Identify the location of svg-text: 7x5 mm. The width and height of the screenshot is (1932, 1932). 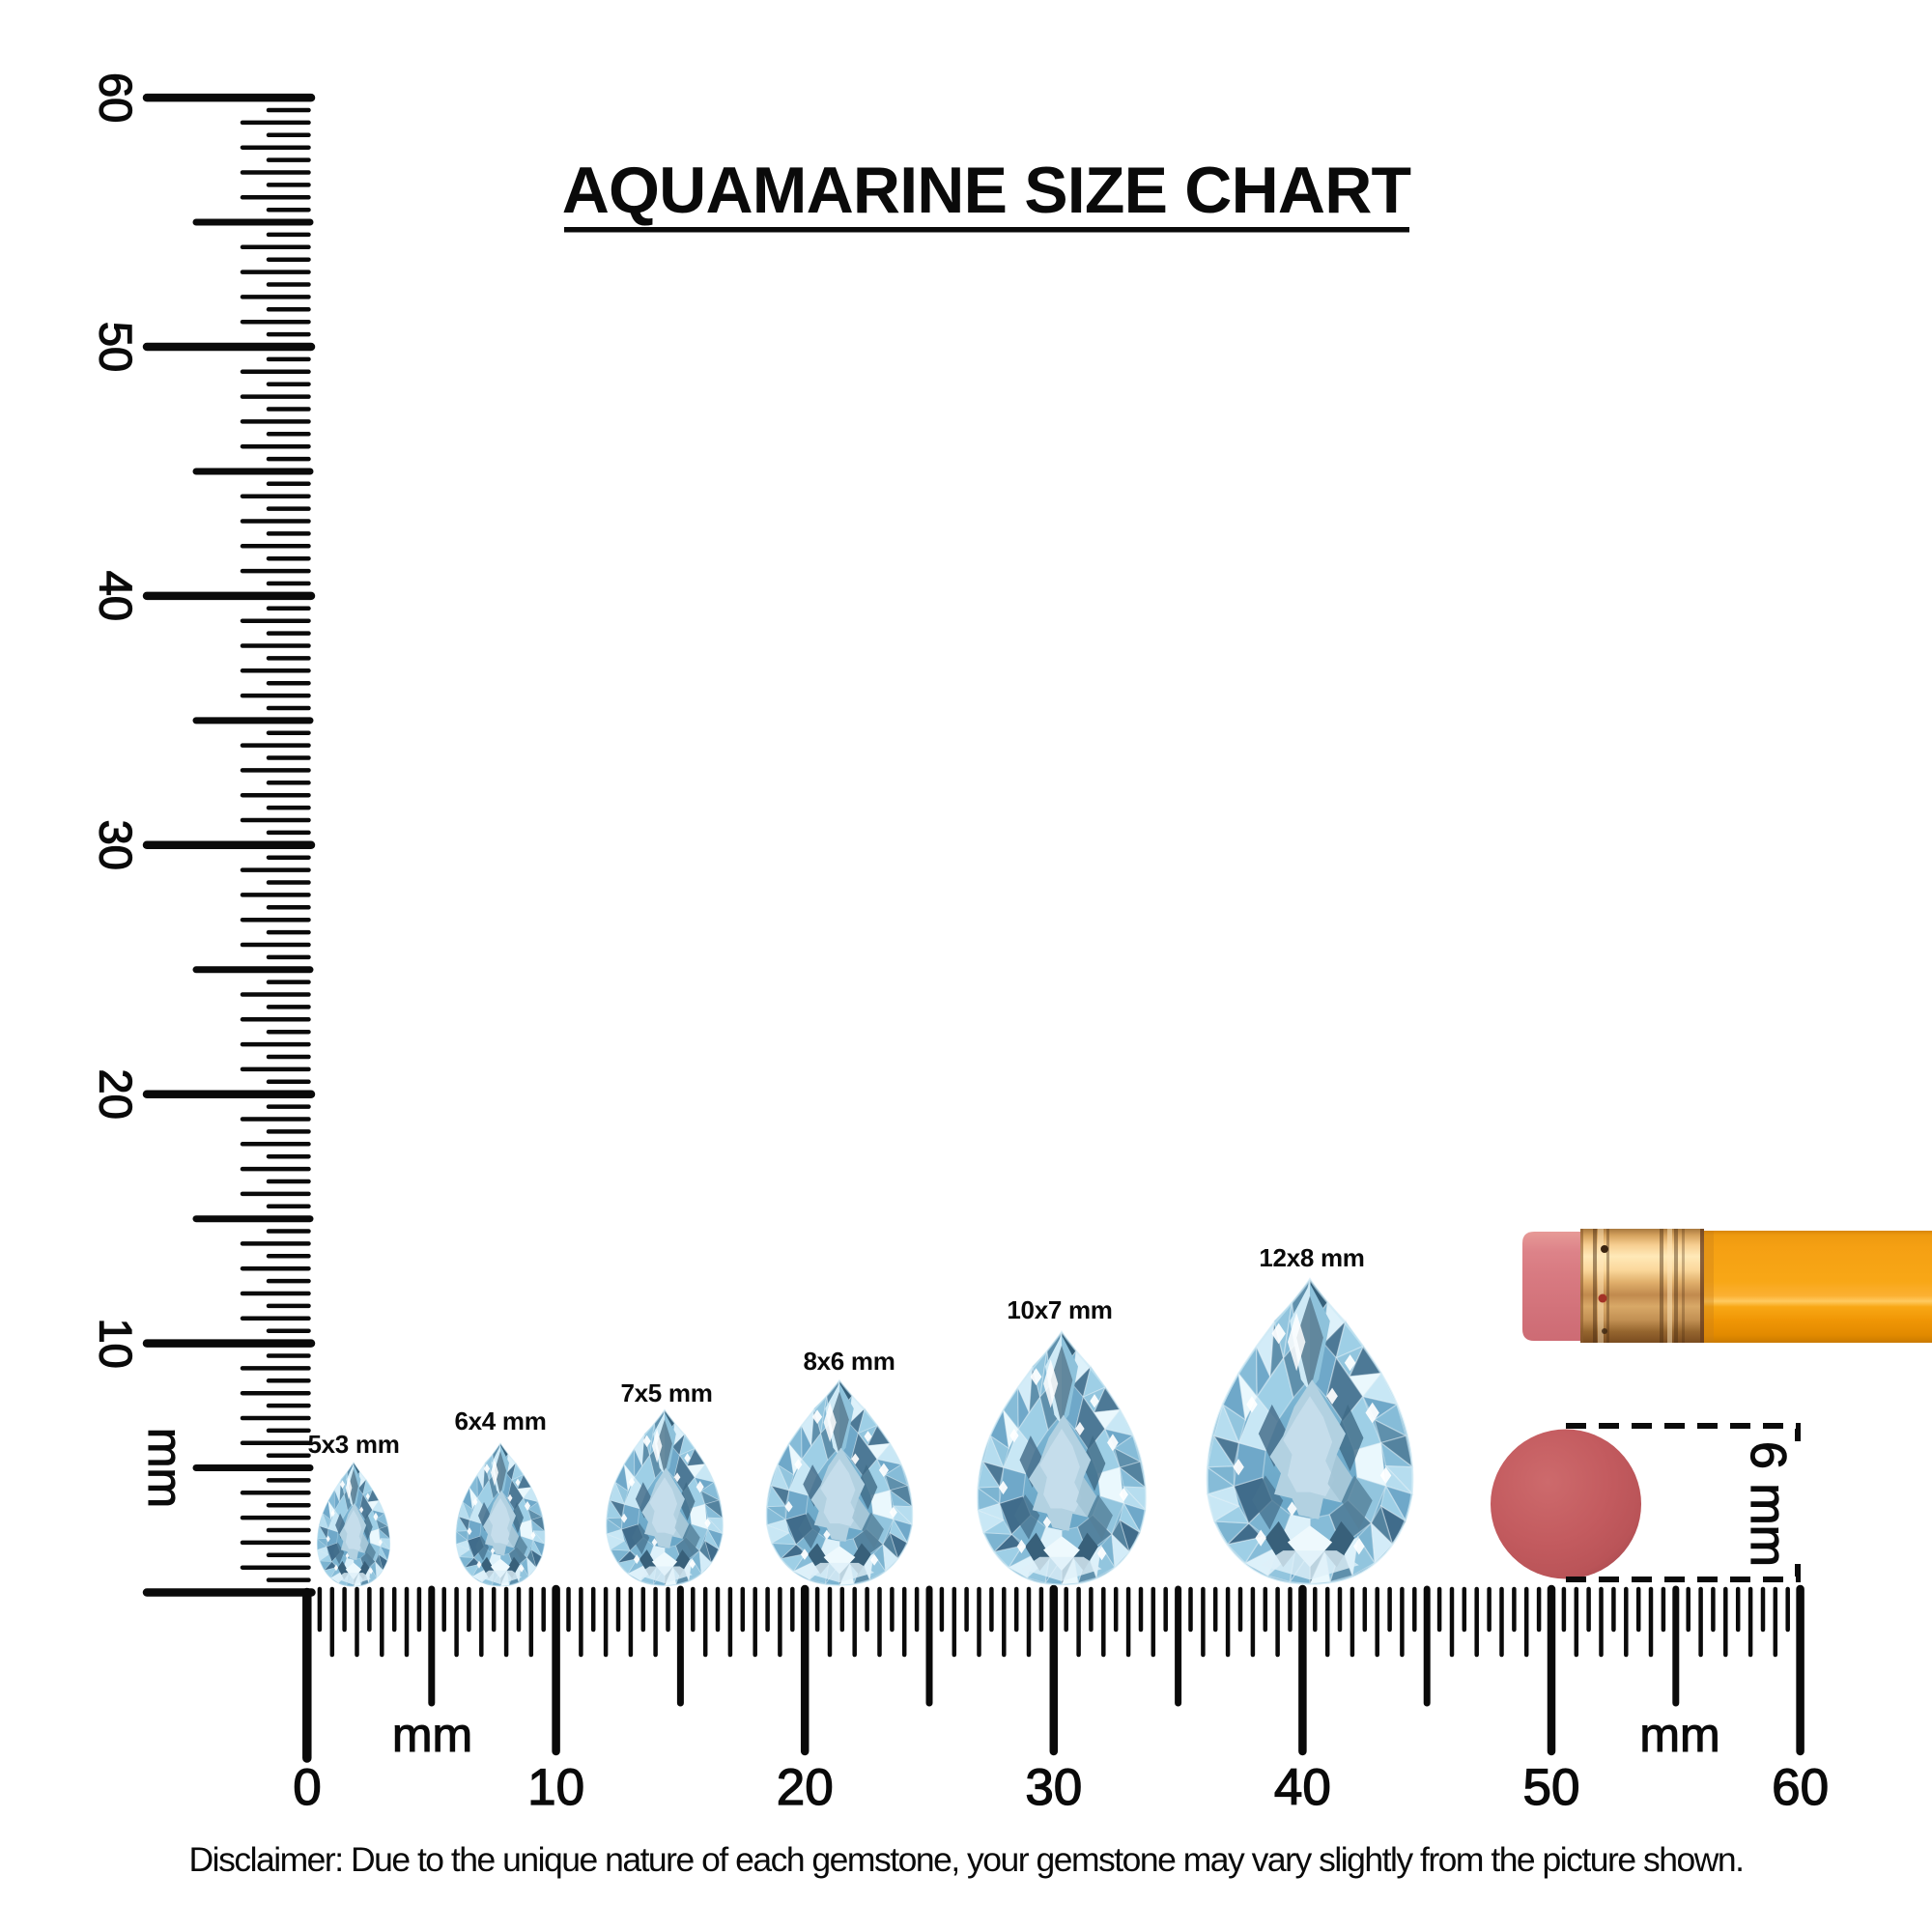
(666, 1392).